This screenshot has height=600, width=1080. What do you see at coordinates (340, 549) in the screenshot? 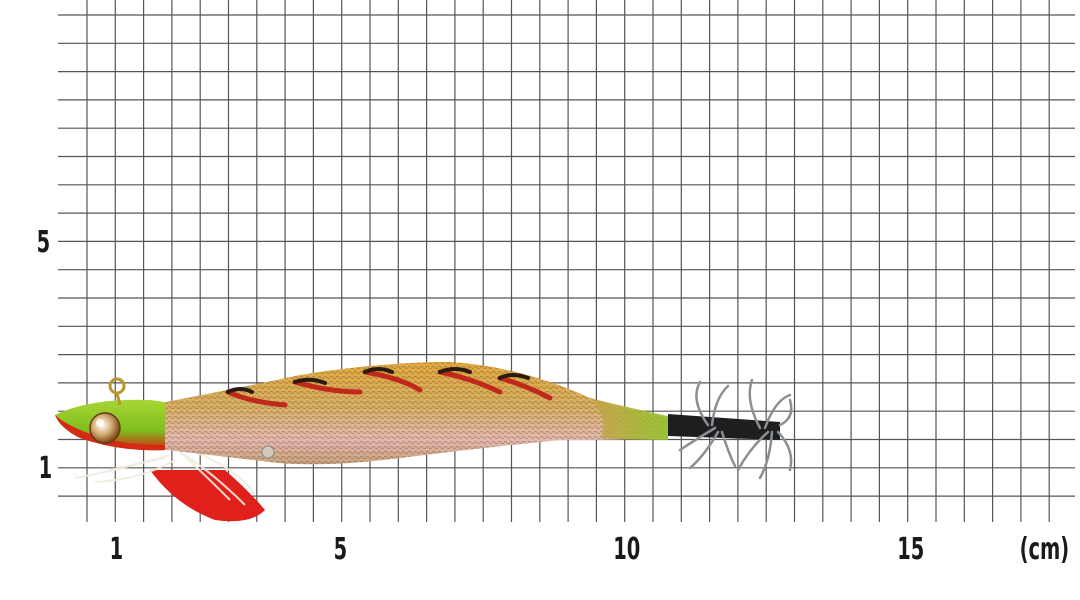
I see `x-tick-label-5: 5` at bounding box center [340, 549].